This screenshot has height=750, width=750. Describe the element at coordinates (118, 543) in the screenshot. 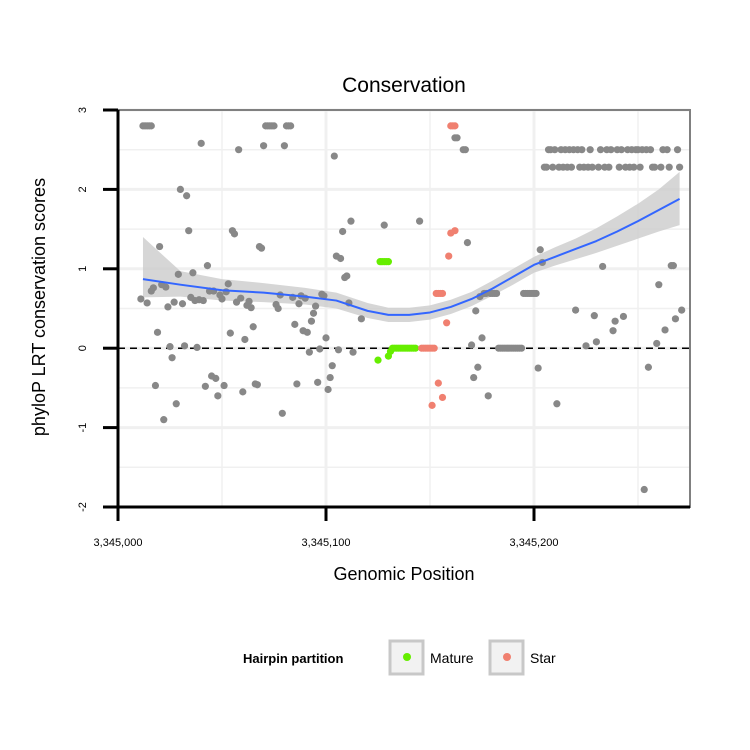

I see `x-tick-label: 3,345,000` at that location.